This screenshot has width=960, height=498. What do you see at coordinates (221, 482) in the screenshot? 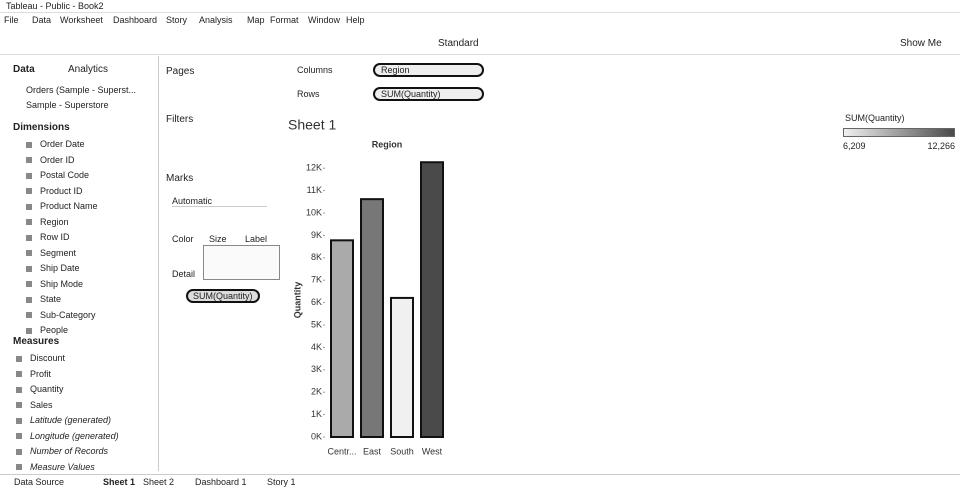
I see `sheet-tab: Dashboard 1` at bounding box center [221, 482].